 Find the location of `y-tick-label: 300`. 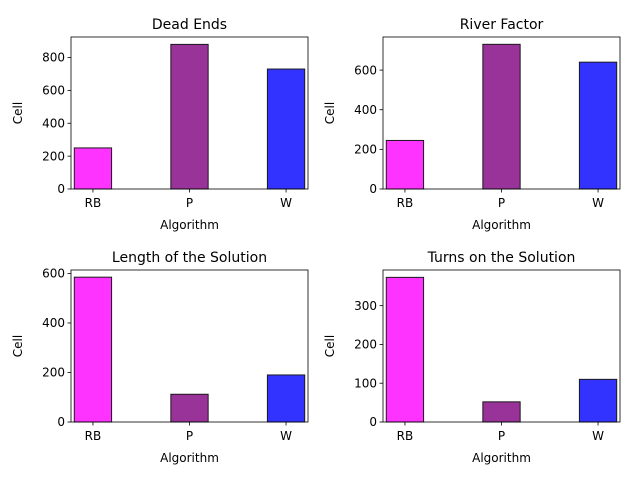

y-tick-label: 300 is located at coordinates (365, 306).